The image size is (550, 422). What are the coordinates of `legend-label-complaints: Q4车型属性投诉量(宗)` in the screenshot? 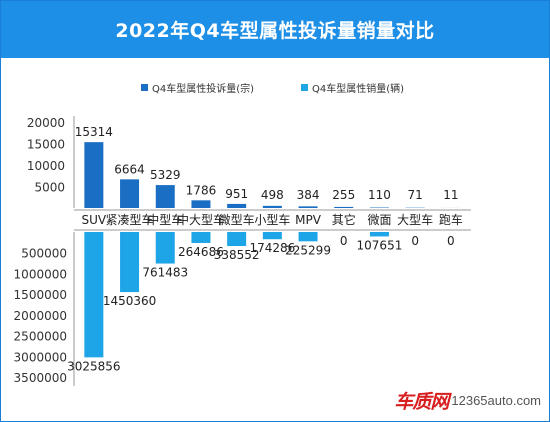 It's located at (203, 88).